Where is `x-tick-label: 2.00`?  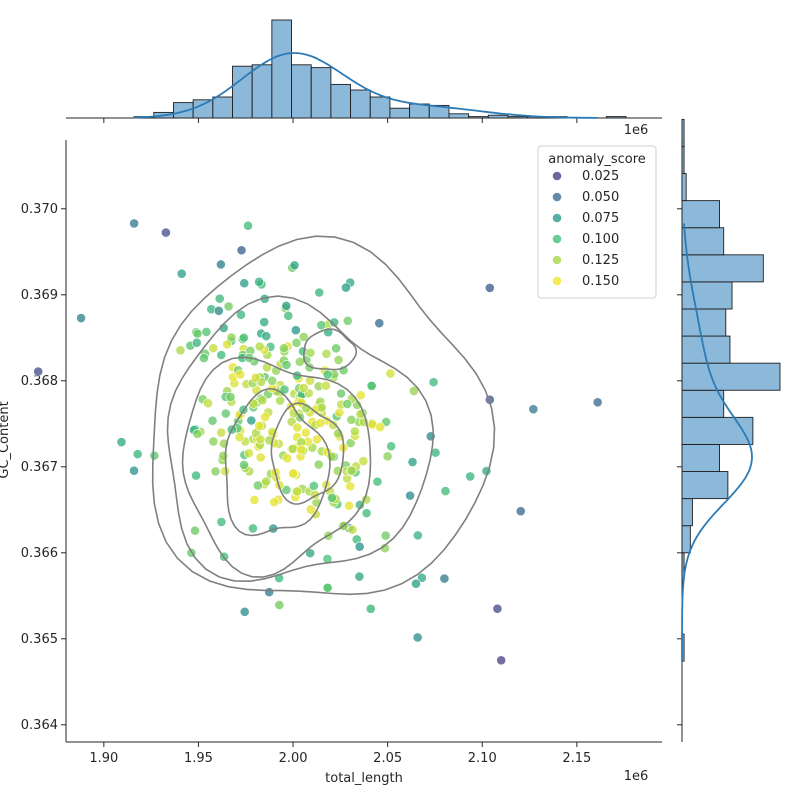 x-tick-label: 2.00 is located at coordinates (293, 758).